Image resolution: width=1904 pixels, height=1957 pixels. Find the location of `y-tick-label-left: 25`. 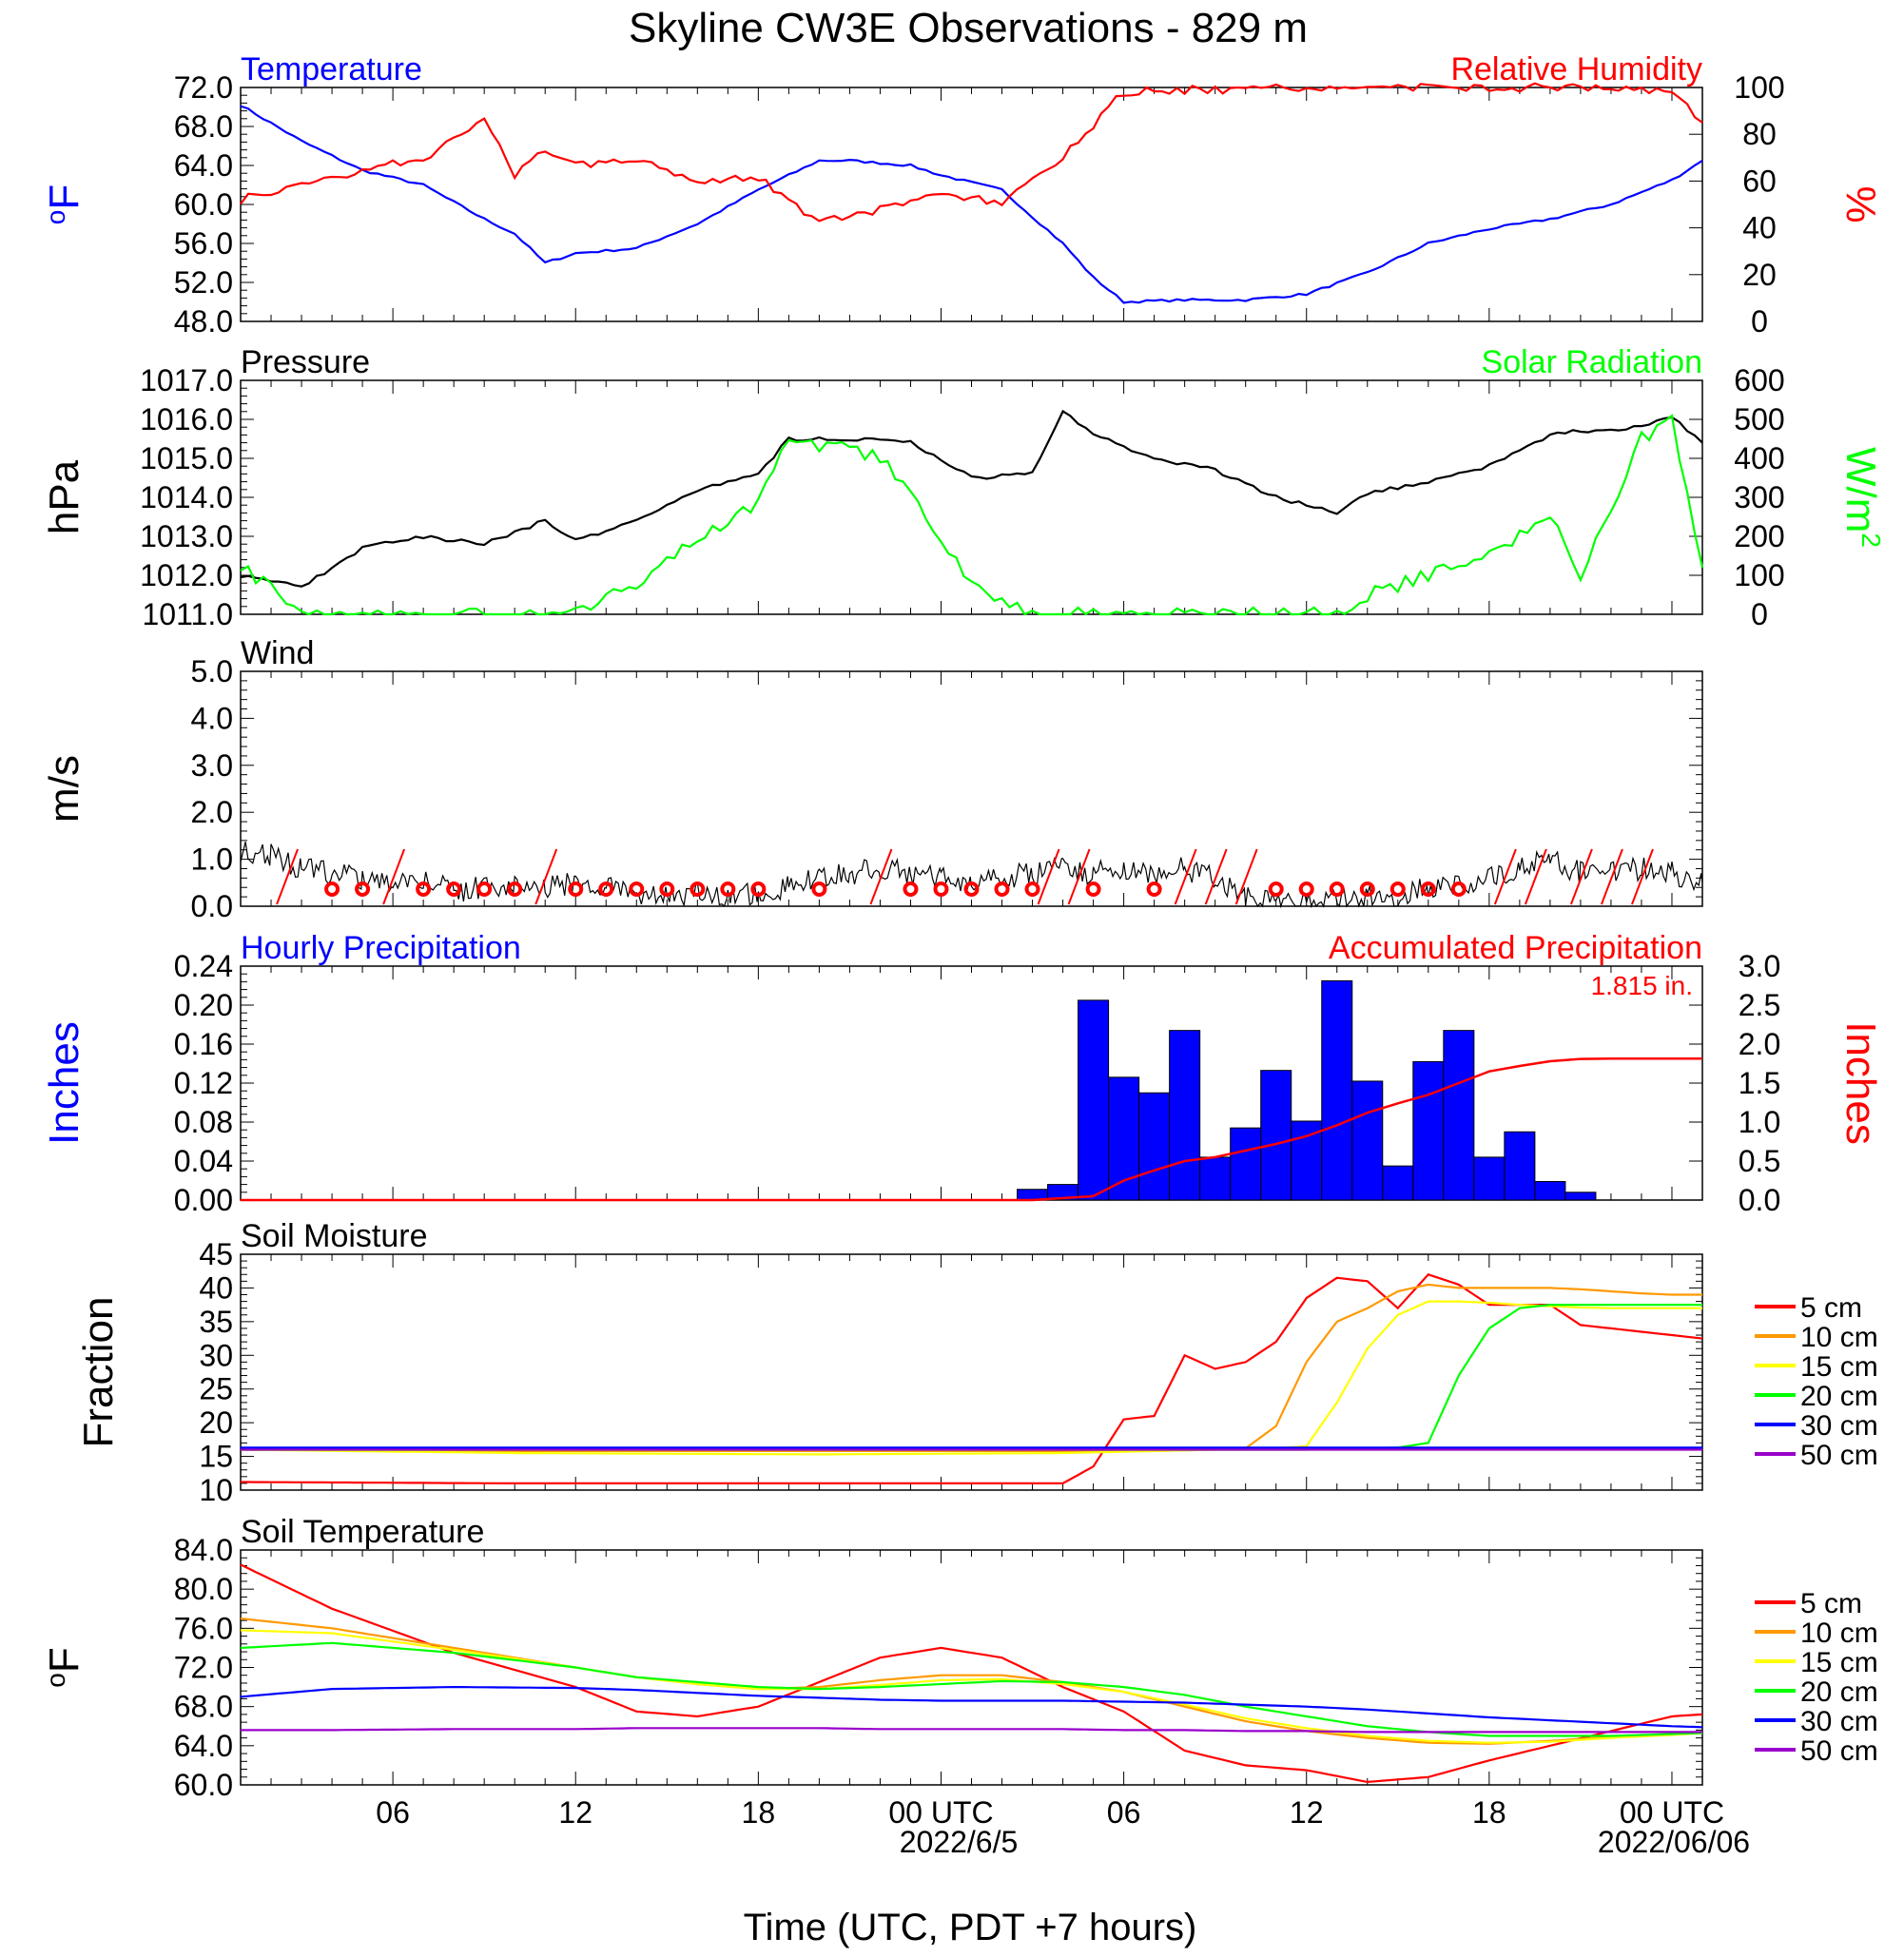

y-tick-label-left: 25 is located at coordinates (216, 1389).